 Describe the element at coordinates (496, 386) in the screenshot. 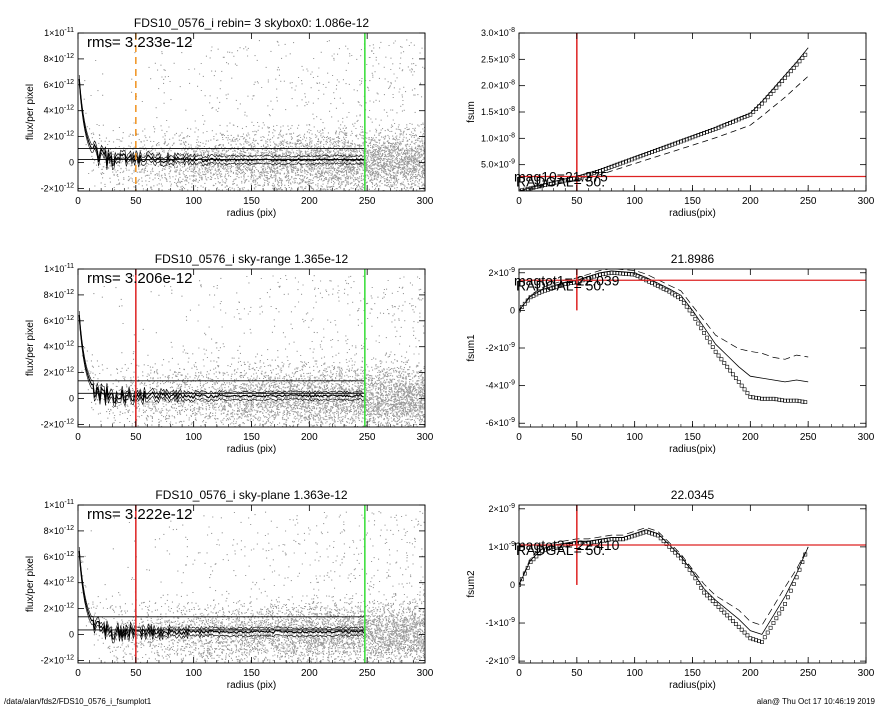

I see `y-tick-mantissa: -4×10` at that location.